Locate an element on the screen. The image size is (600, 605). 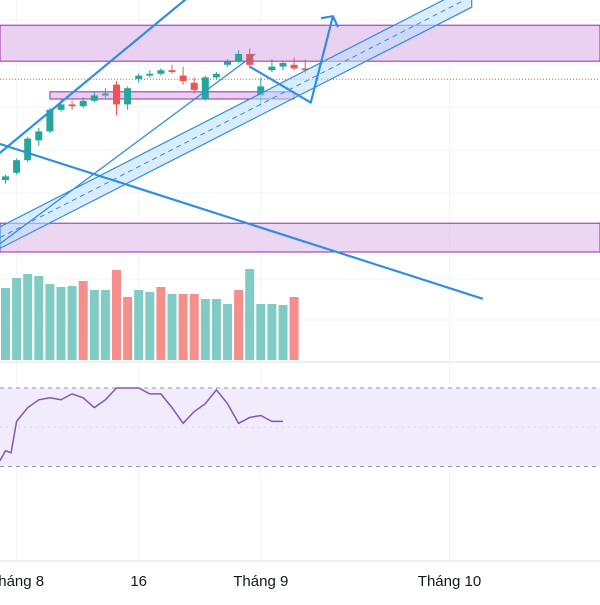
right-edge-trendline is located at coordinates (591, 3).